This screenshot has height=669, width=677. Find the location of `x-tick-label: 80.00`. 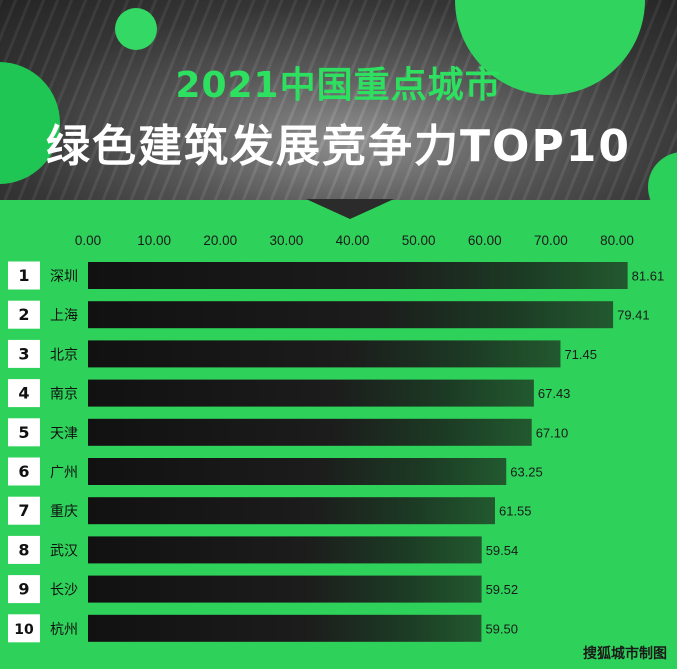

x-tick-label: 80.00 is located at coordinates (617, 240).